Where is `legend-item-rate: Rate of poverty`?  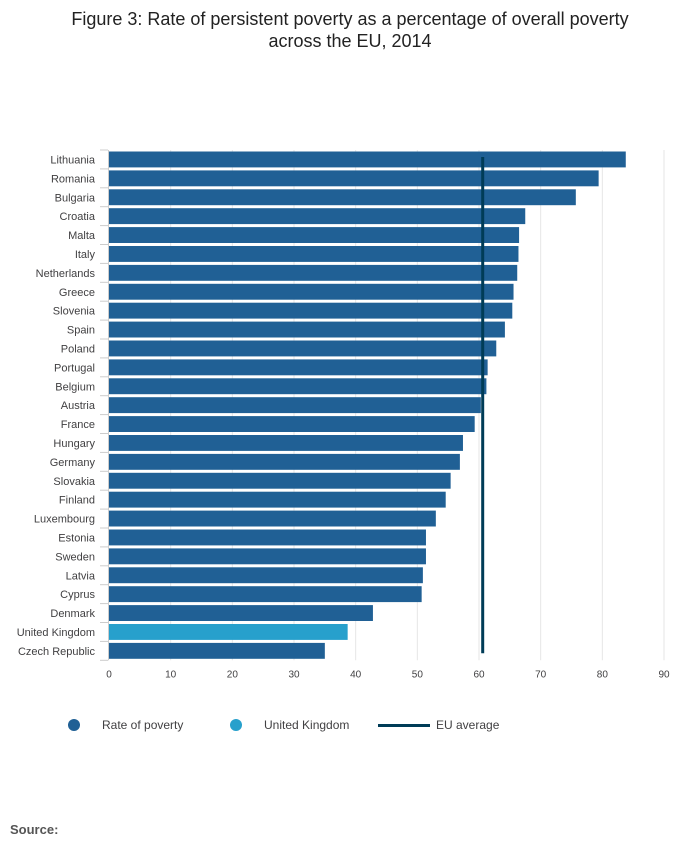 legend-item-rate: Rate of poverty is located at coordinates (125, 725).